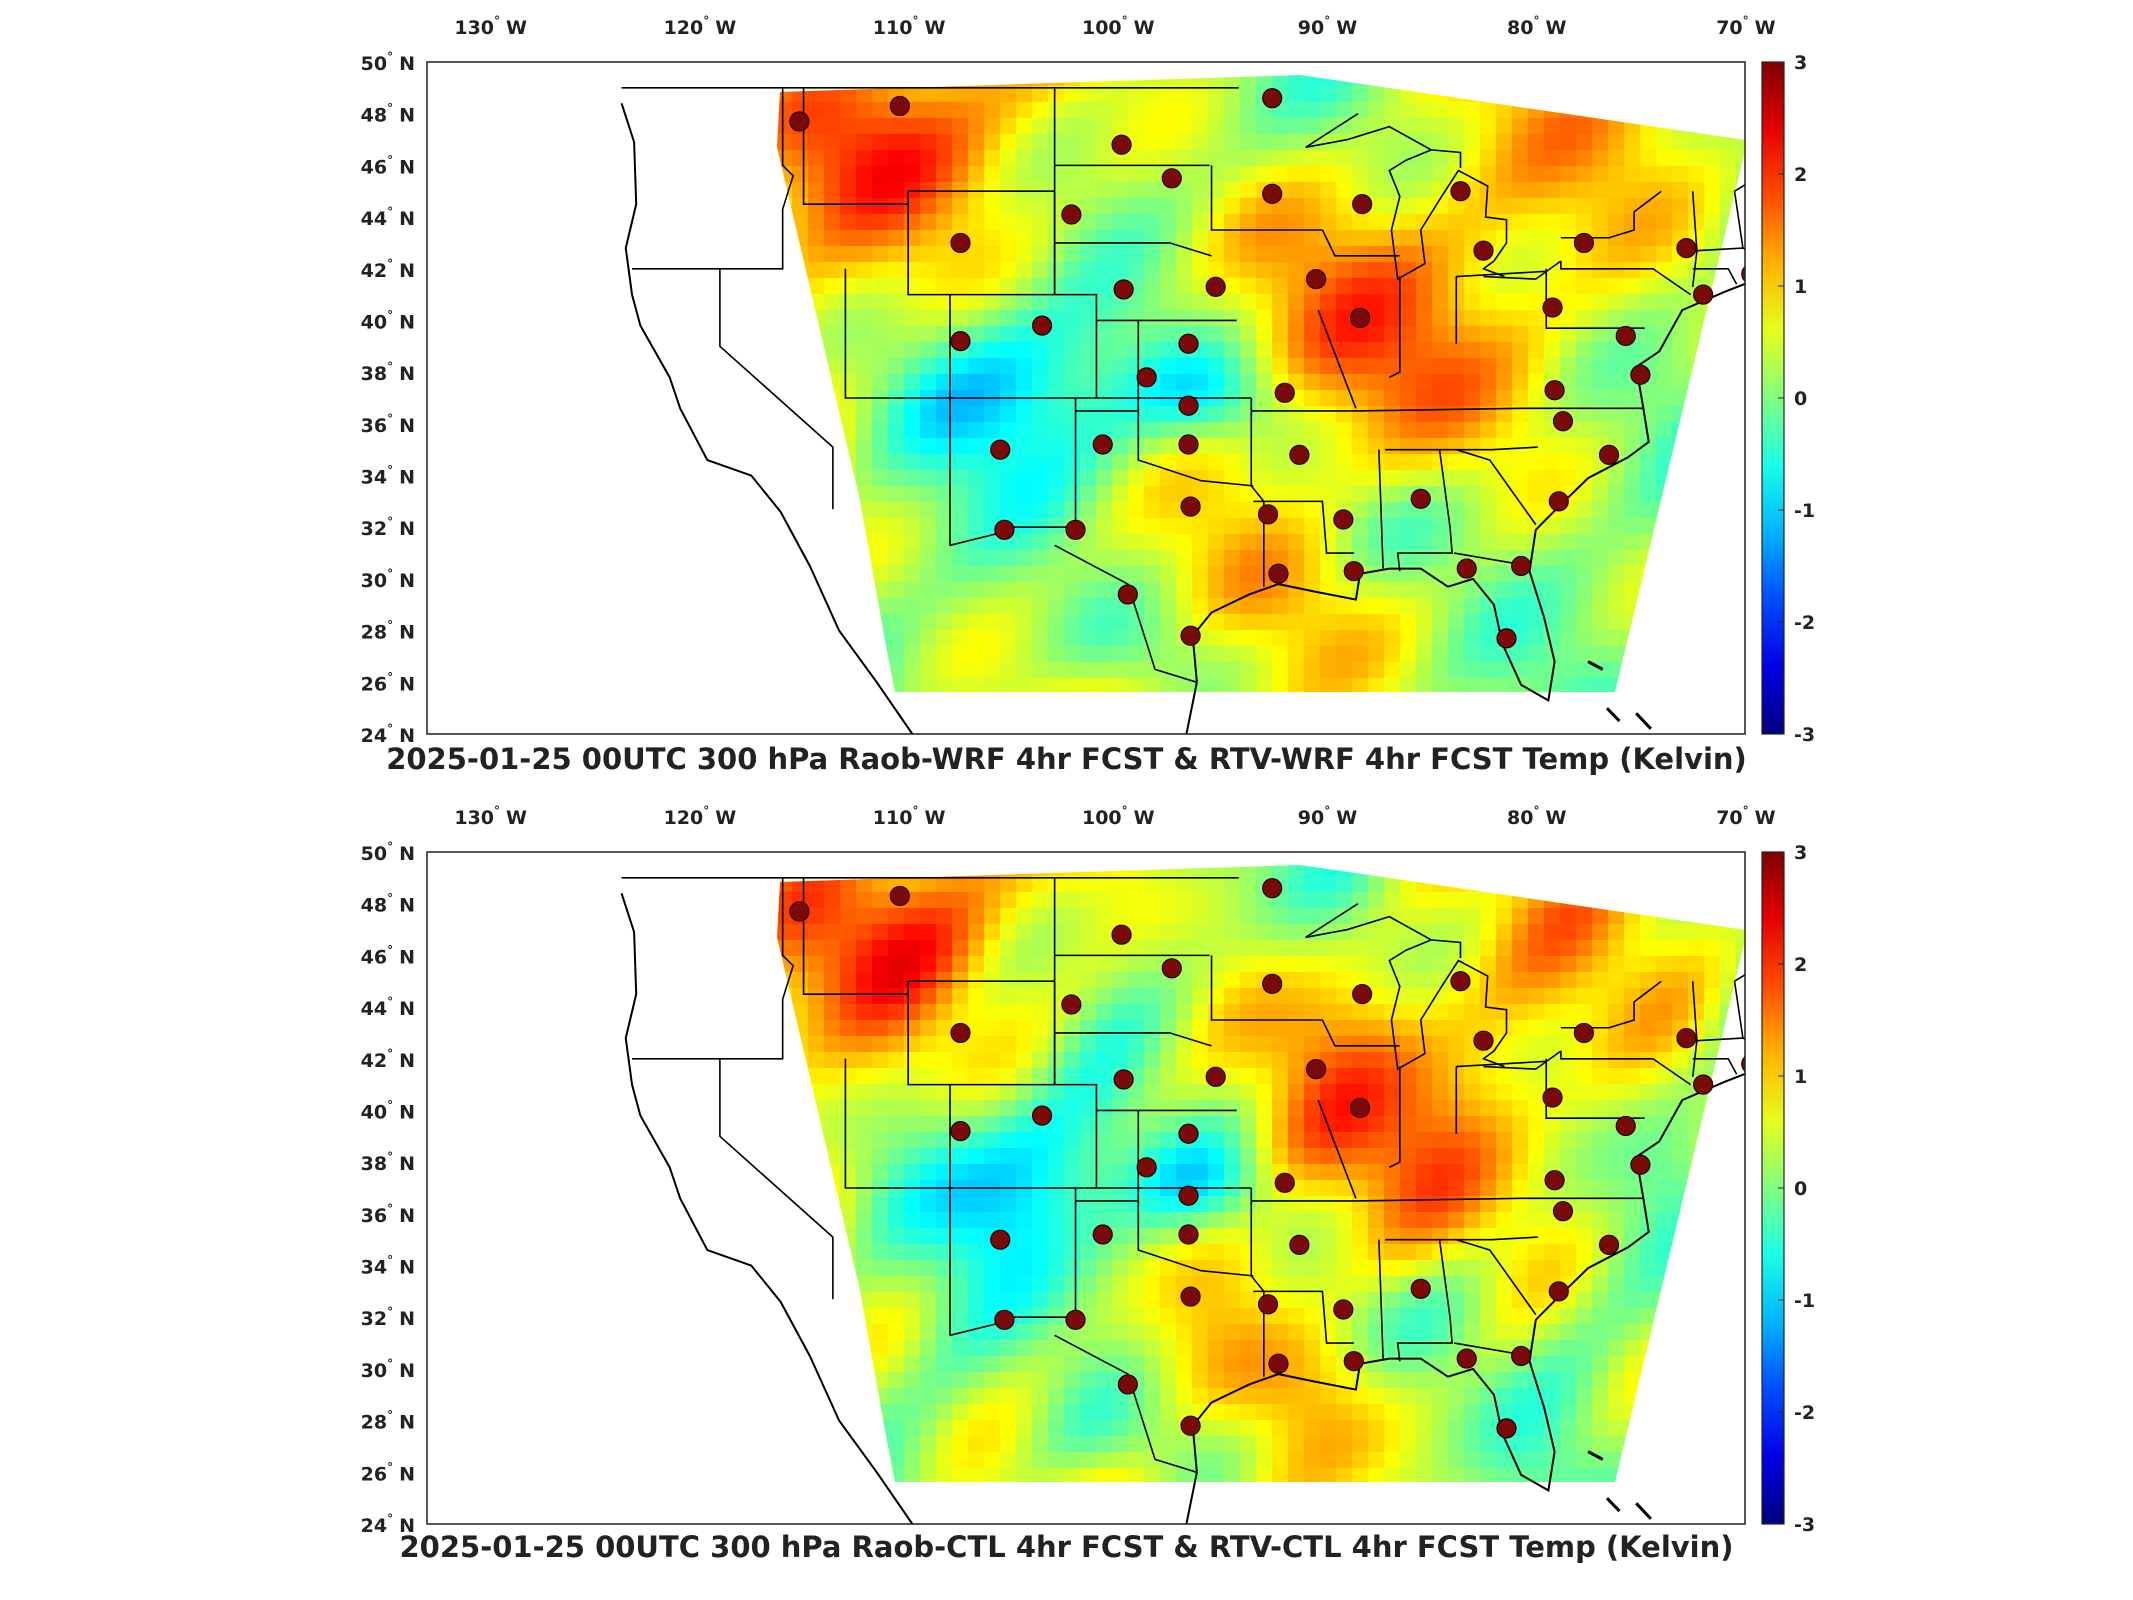 The width and height of the screenshot is (2133, 1600). I want to click on lon-tick-label: 120° W, so click(700, 816).